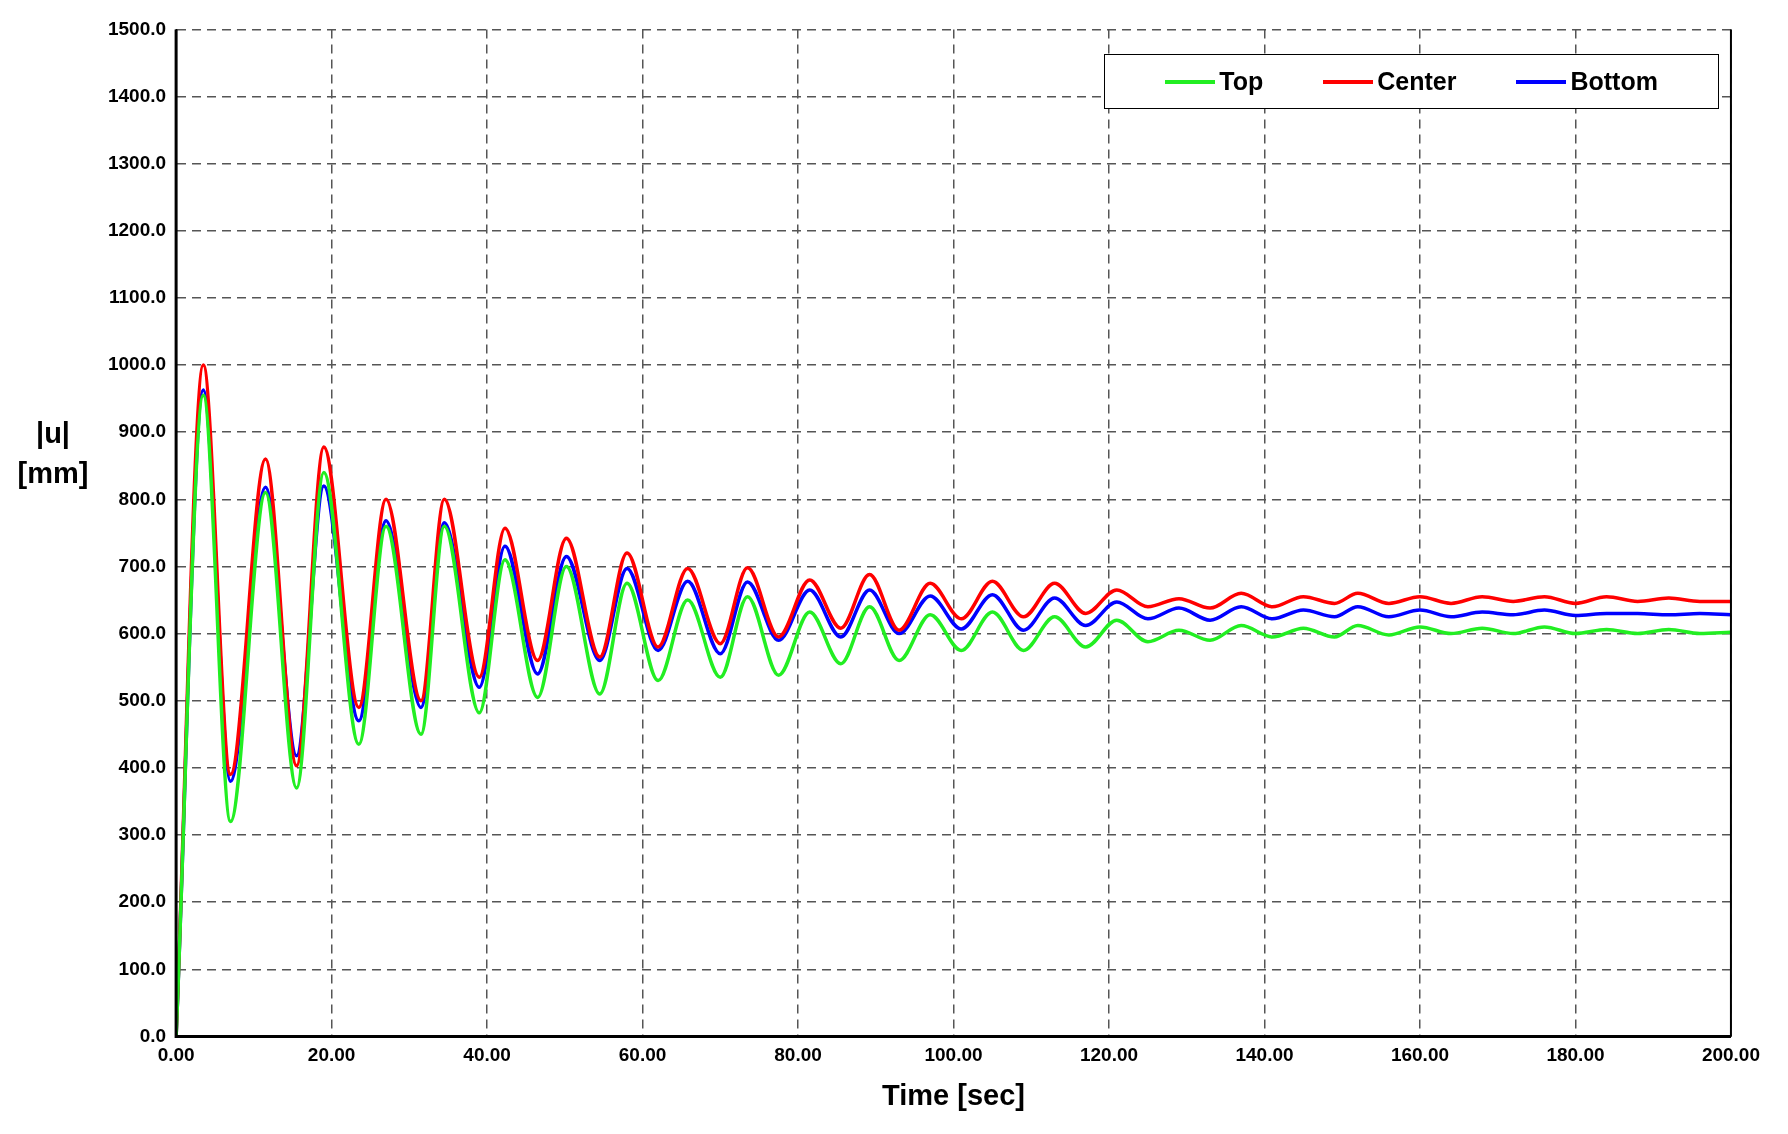 The image size is (1788, 1134). Describe the element at coordinates (487, 1055) in the screenshot. I see `x-tick-label: 40.00` at that location.